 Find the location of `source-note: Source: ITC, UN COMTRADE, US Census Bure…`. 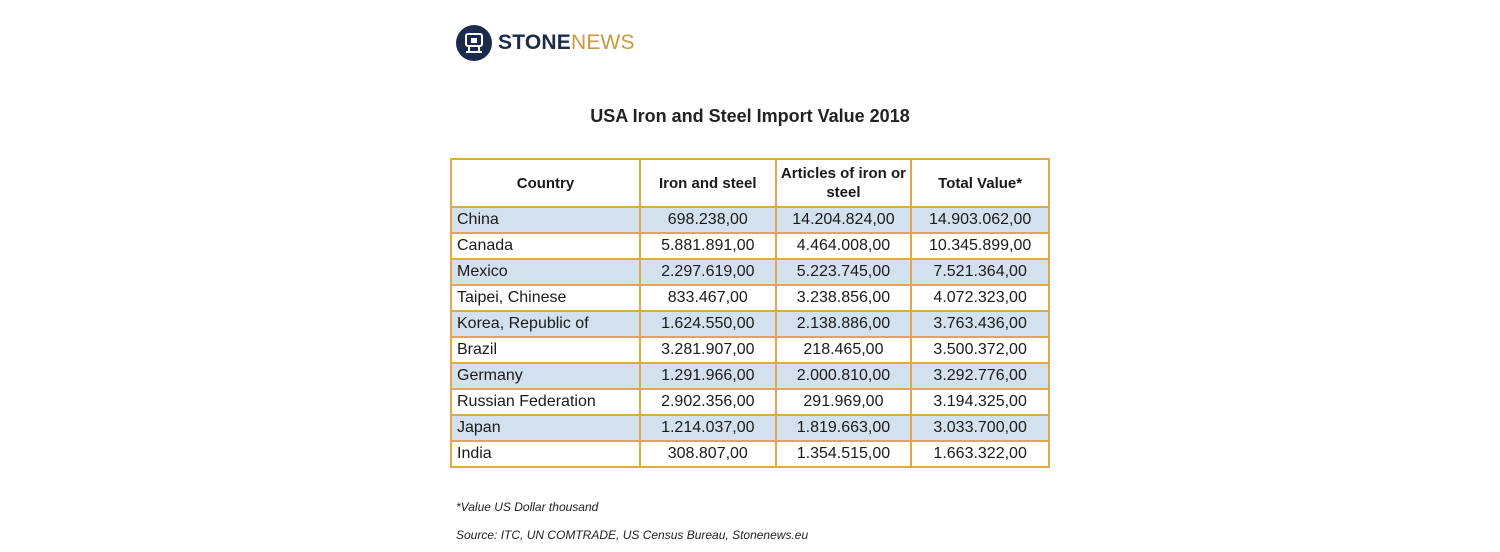

source-note: Source: ITC, UN COMTRADE, US Census Bure… is located at coordinates (632, 535).